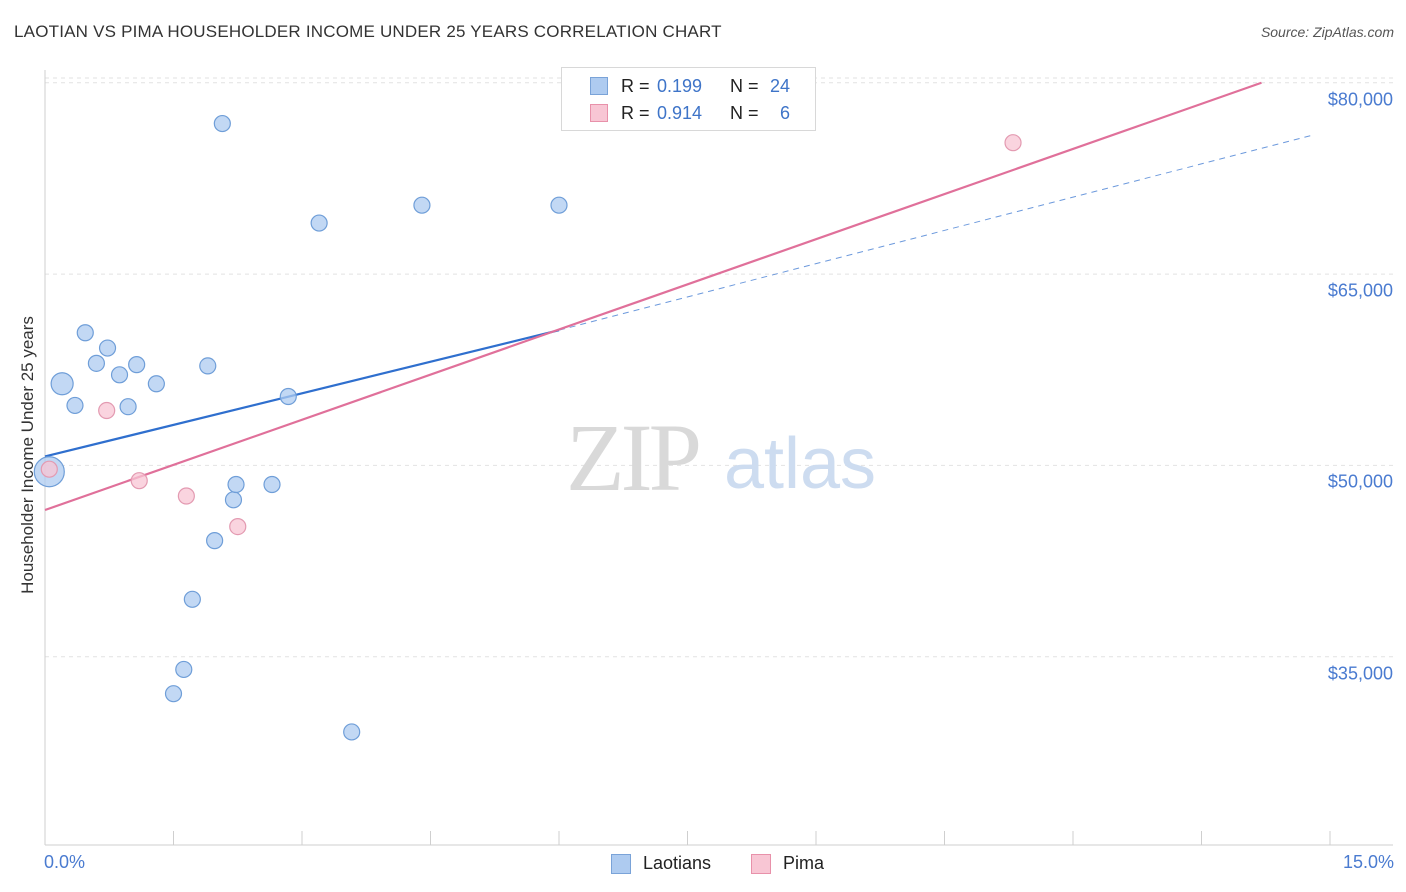 The image size is (1406, 892). I want to click on y-tick-label: $50,000, so click(1360, 481).